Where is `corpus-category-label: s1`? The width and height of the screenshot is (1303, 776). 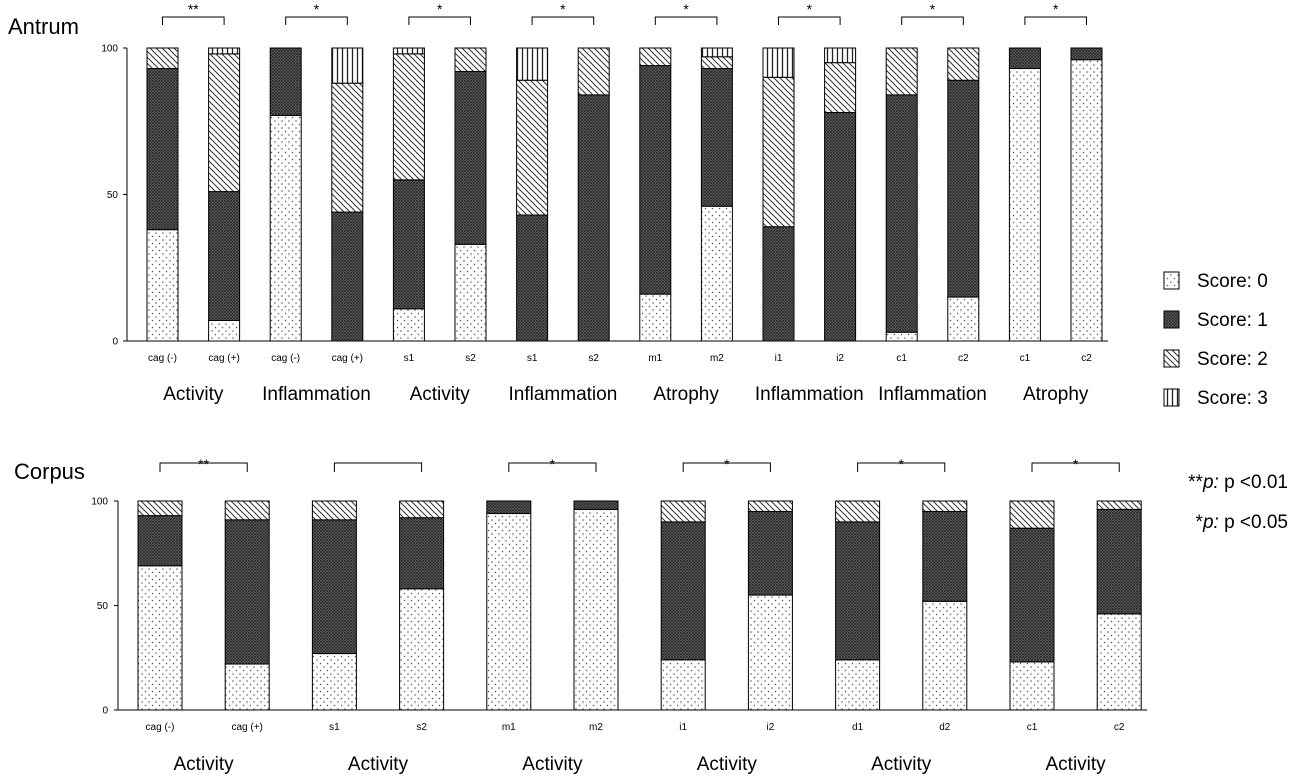
corpus-category-label: s1 is located at coordinates (334, 727).